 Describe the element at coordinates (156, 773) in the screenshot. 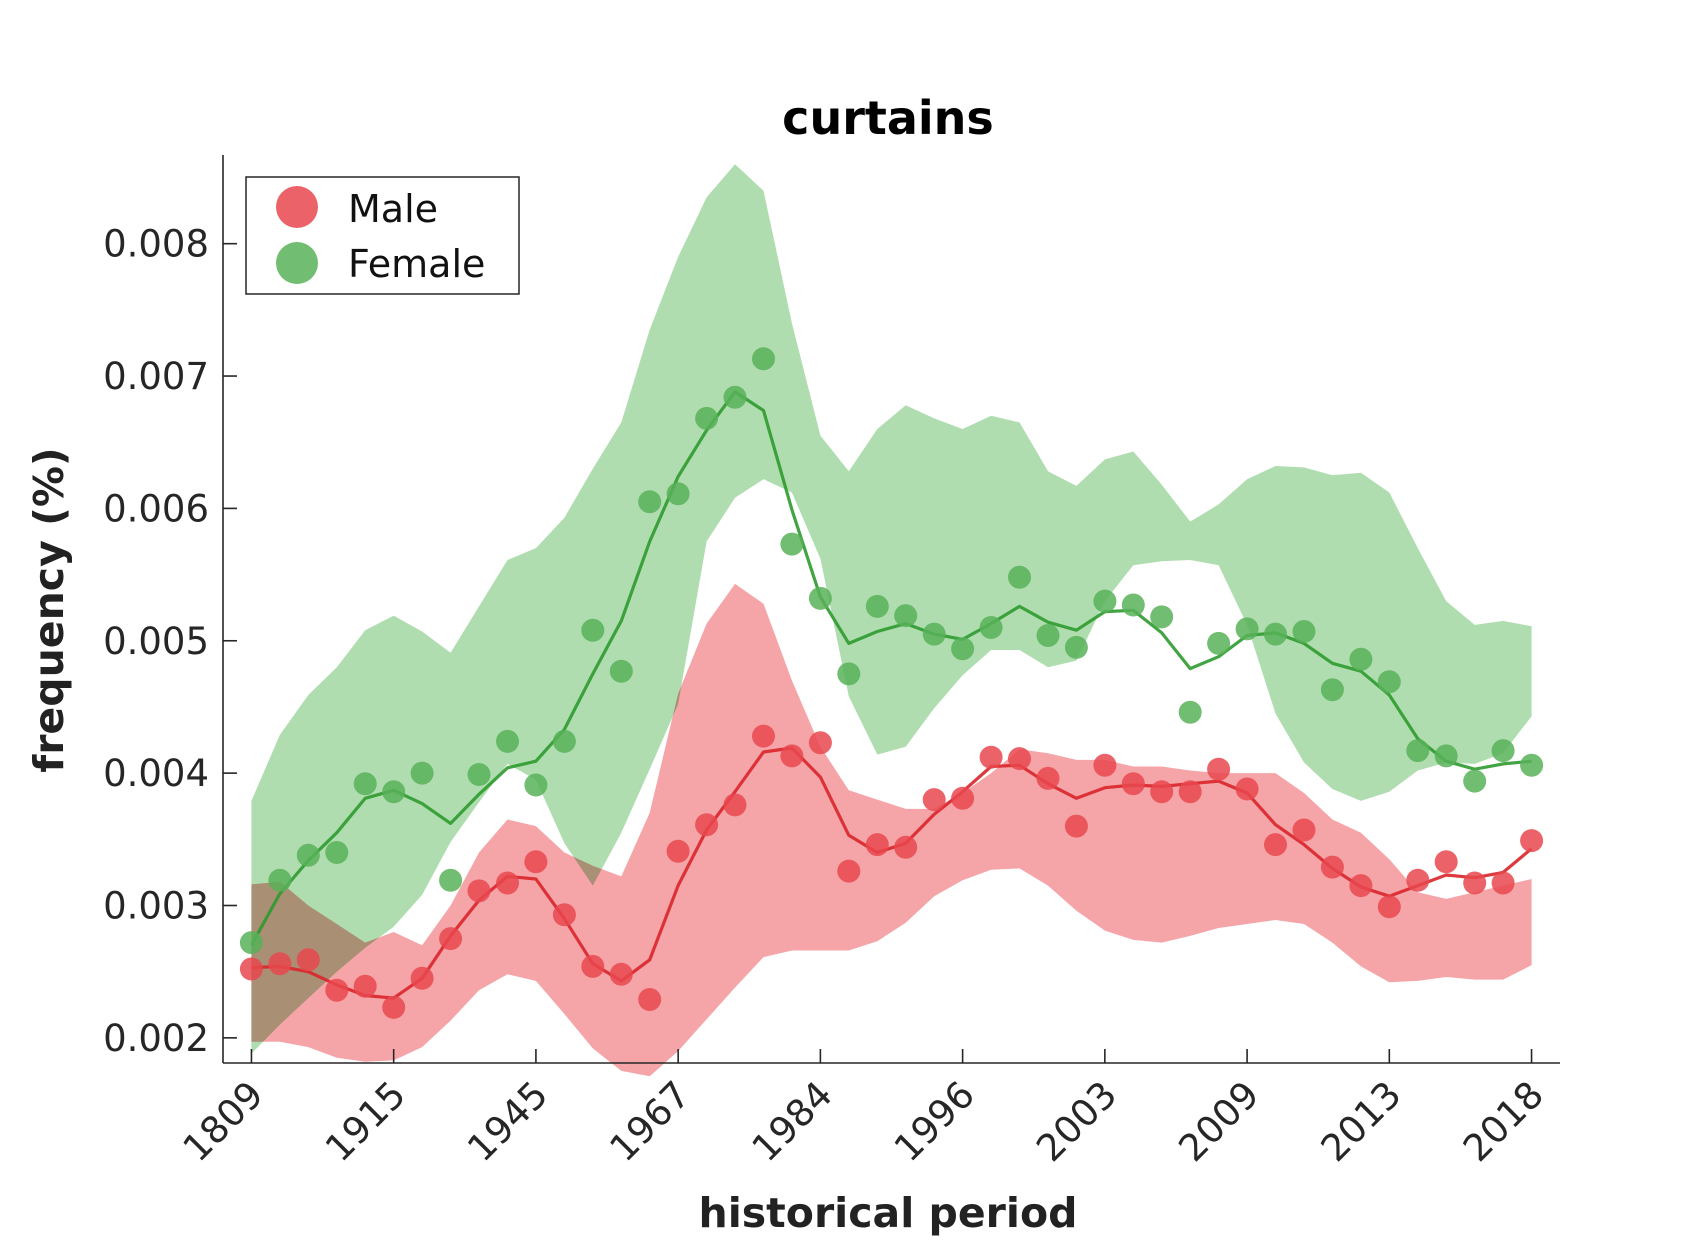

I see `y-tick-label: 0.004` at that location.